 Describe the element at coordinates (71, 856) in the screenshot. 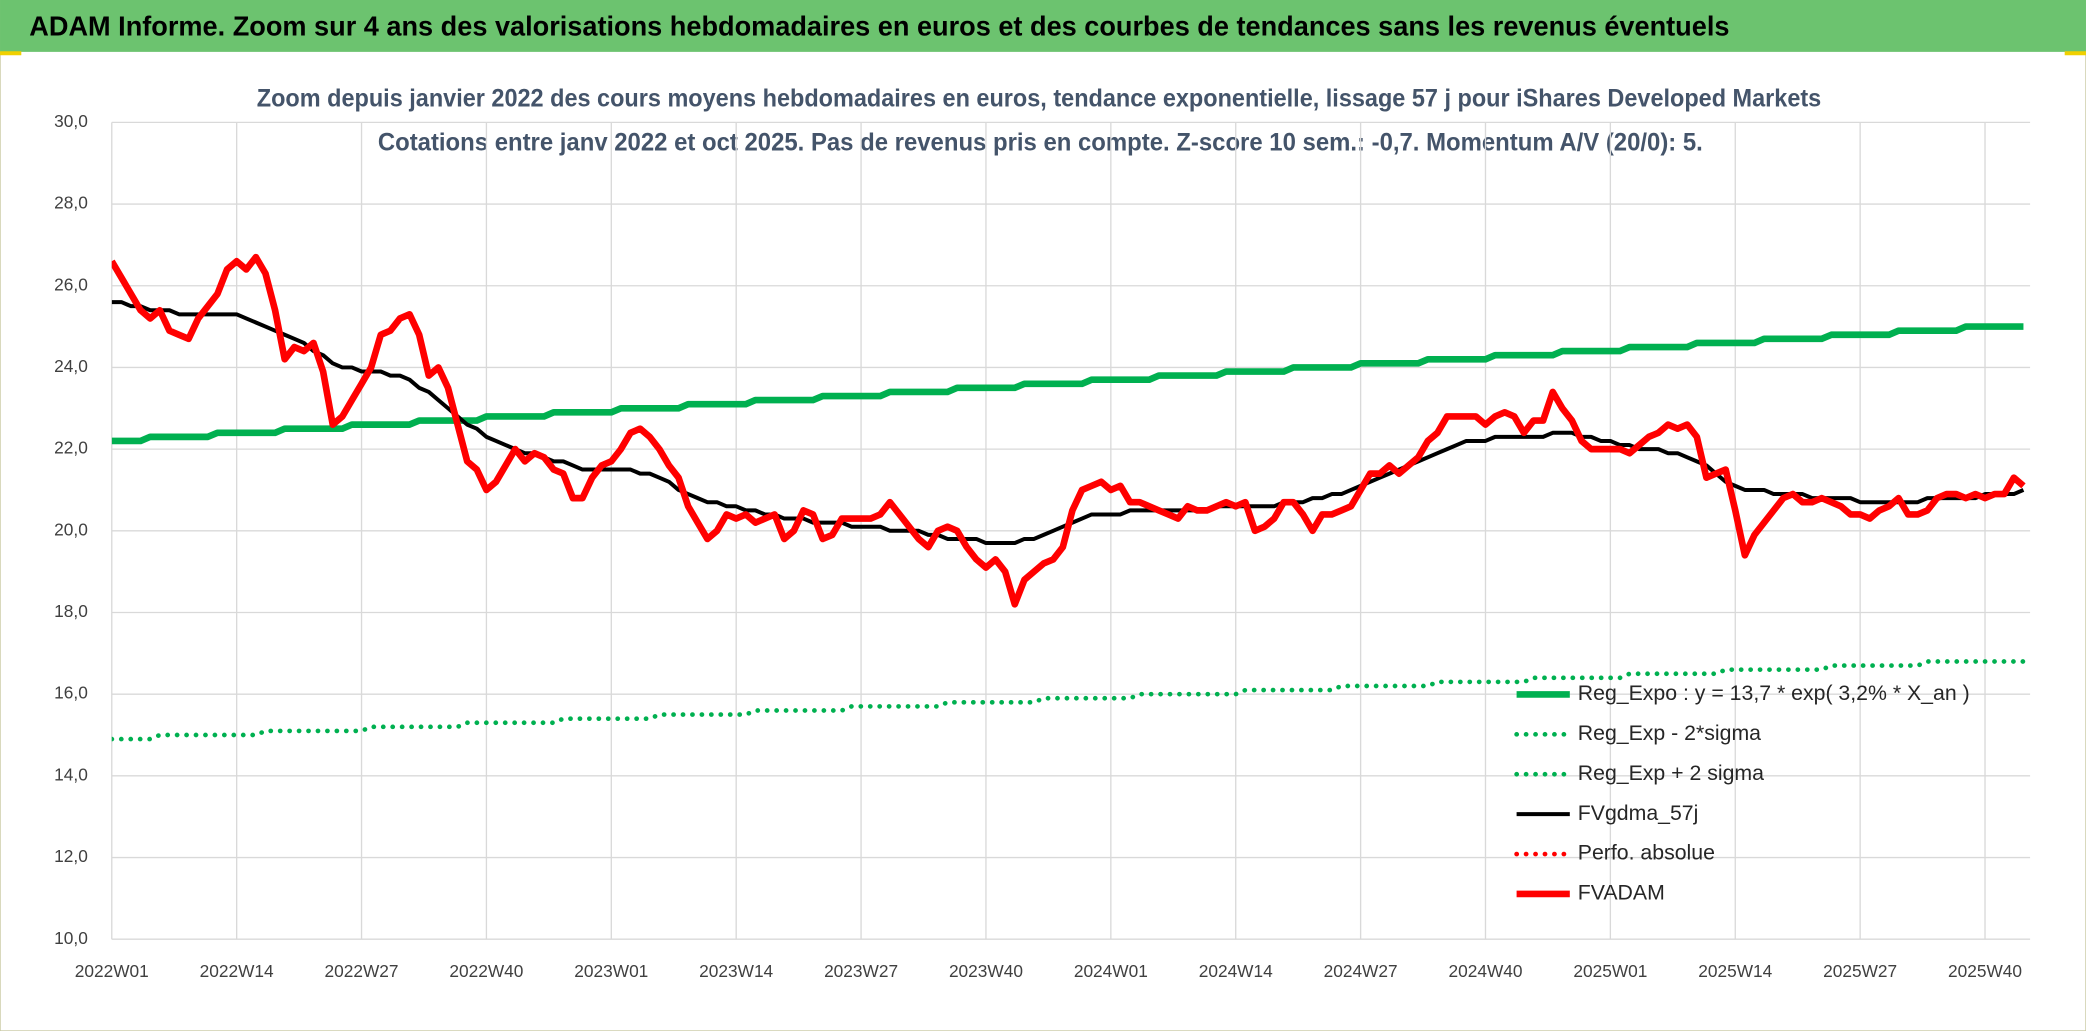

I see `y-tick-label: 12,0` at that location.